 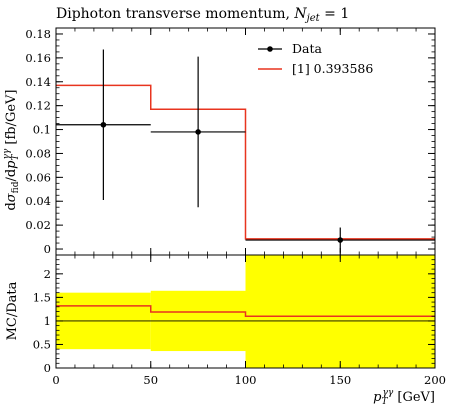 I want to click on uncertainty-band-segment, so click(x=340, y=311).